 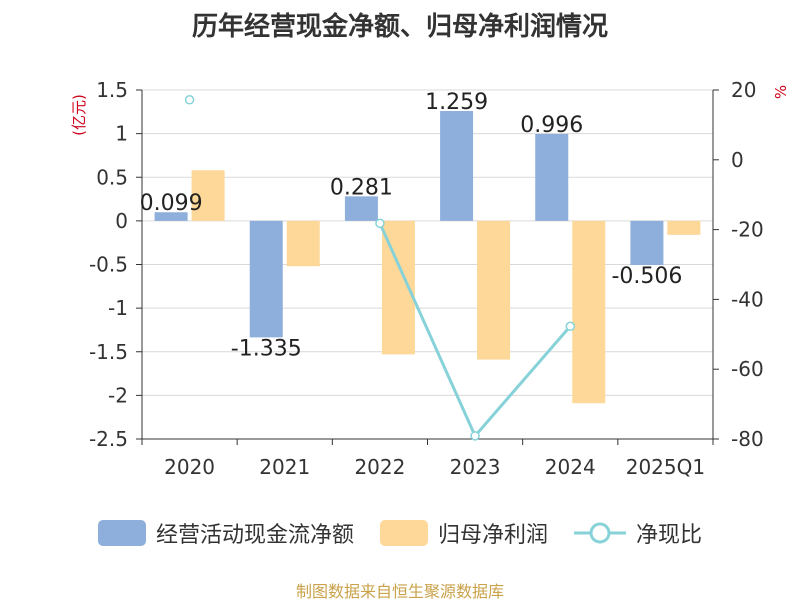 I want to click on legend-item-ratio: 净现比, so click(x=638, y=533).